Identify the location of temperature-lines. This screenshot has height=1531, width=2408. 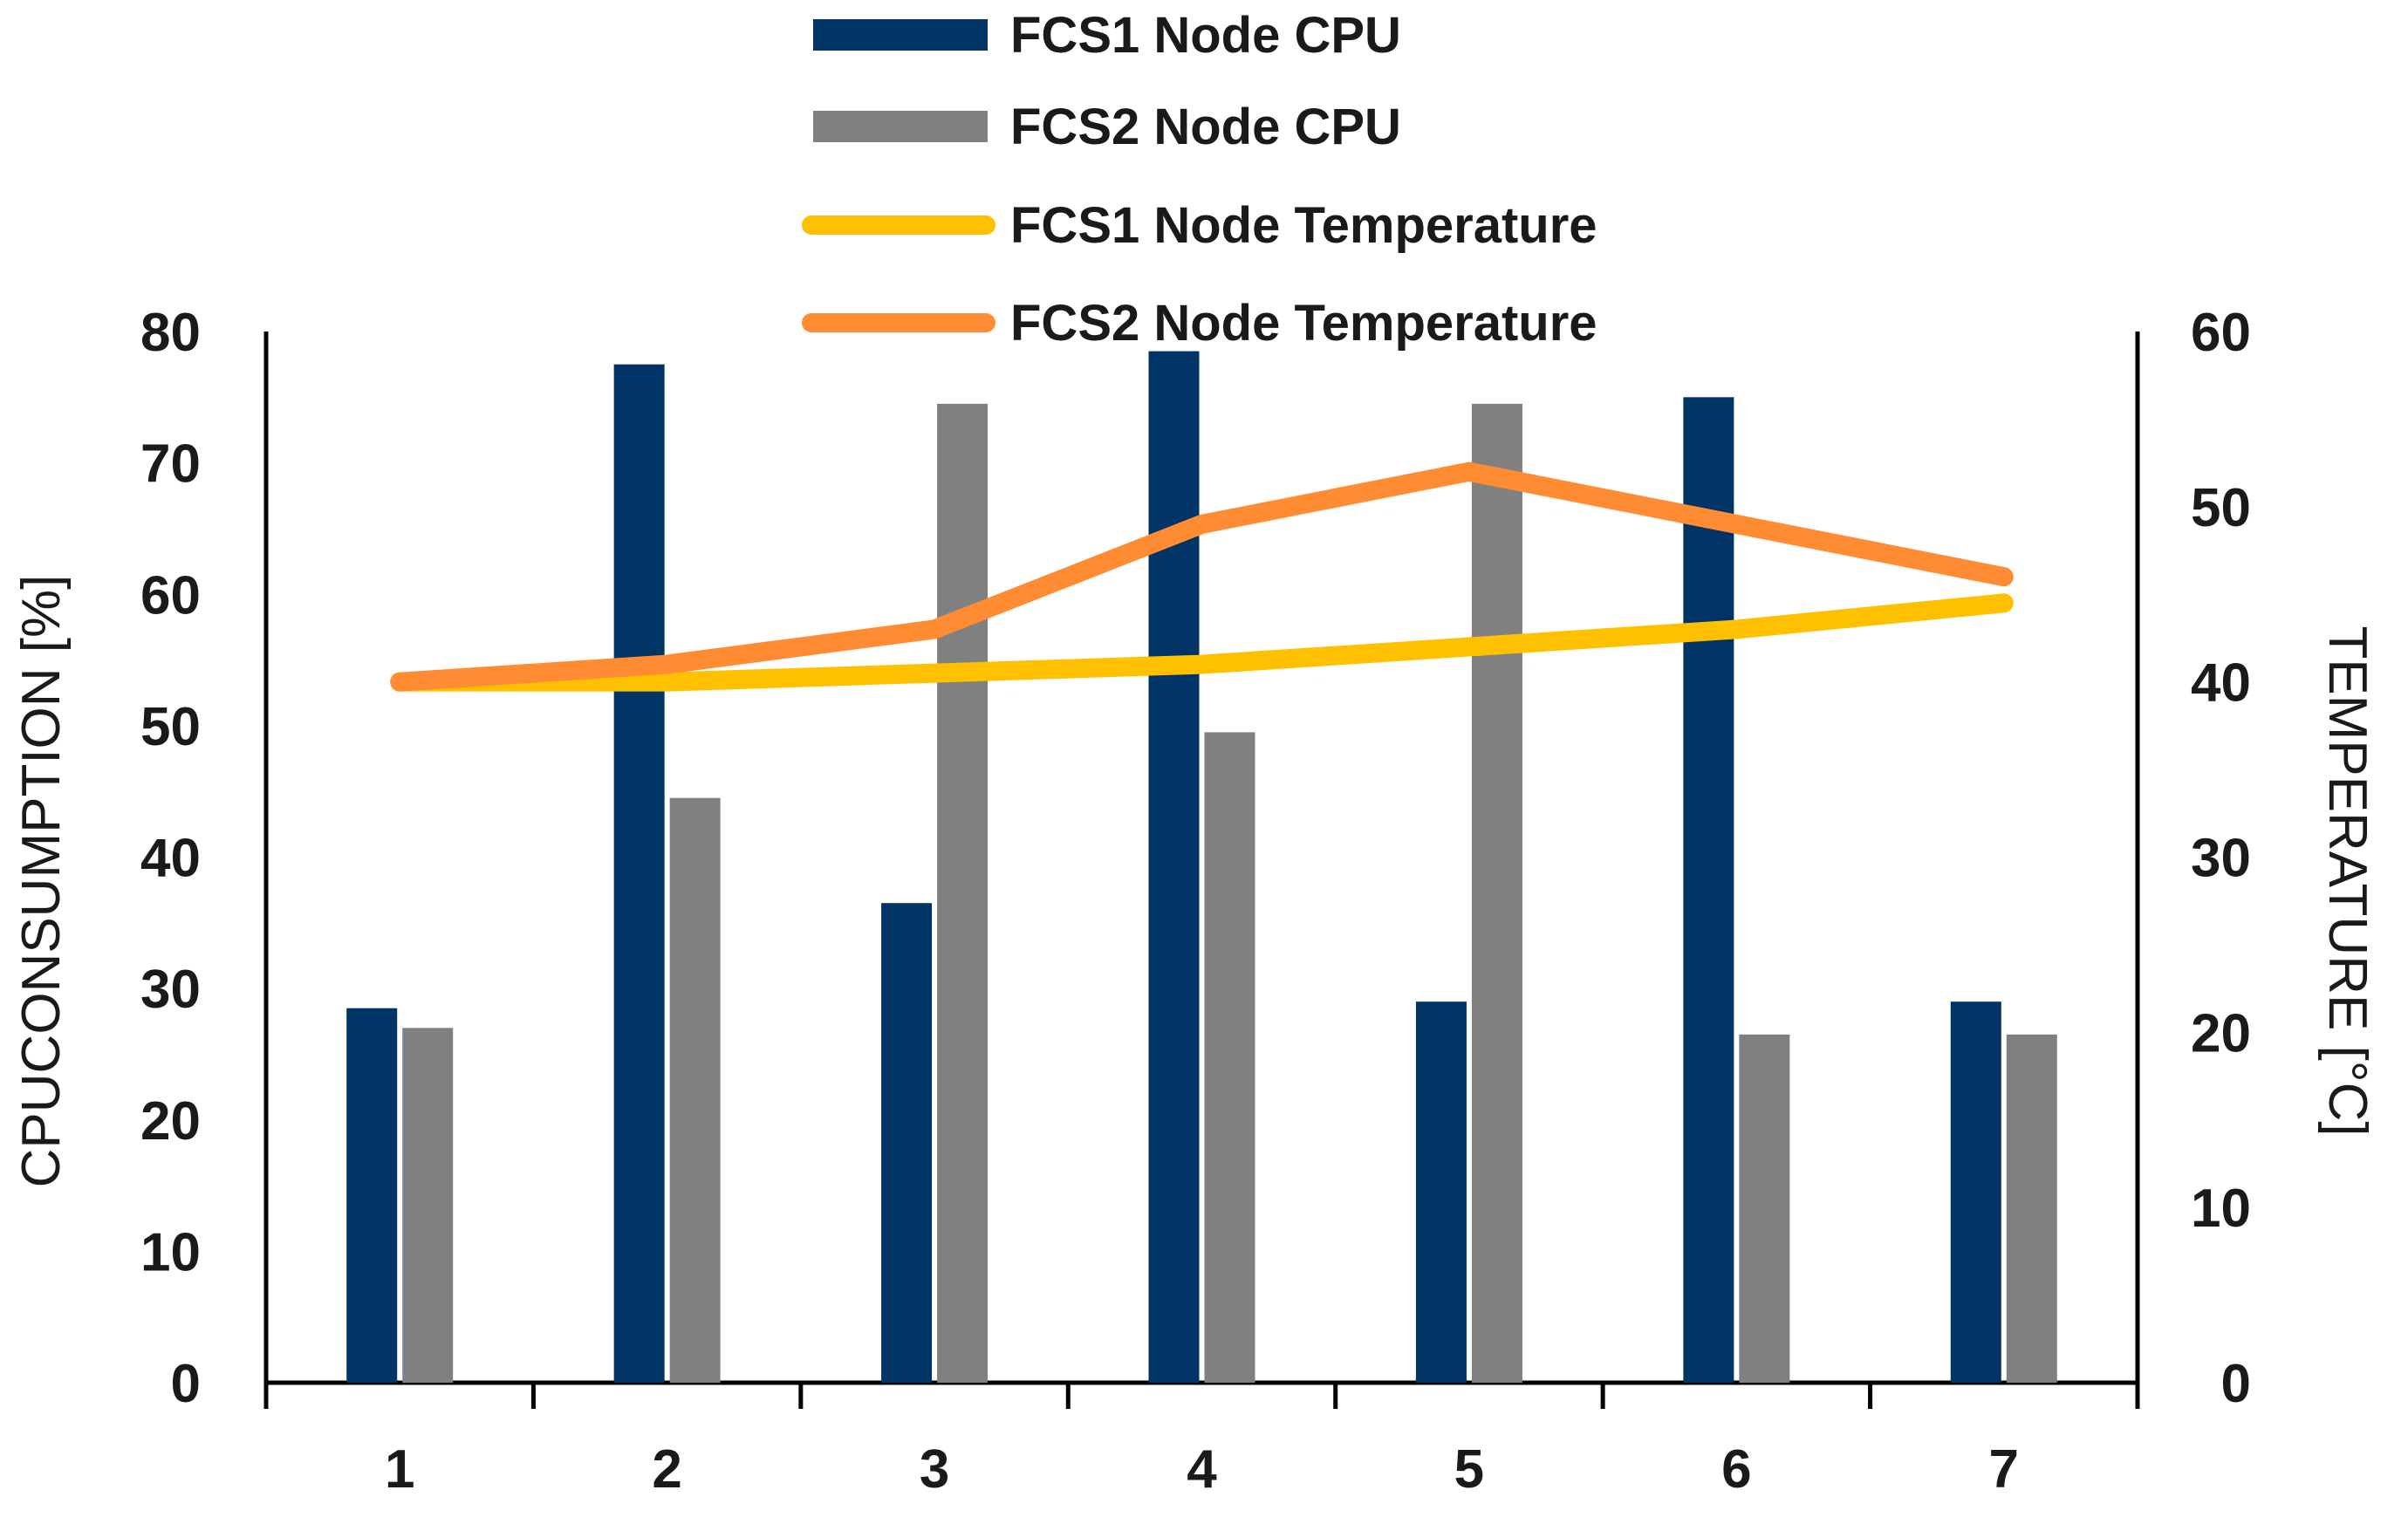
(1202, 576).